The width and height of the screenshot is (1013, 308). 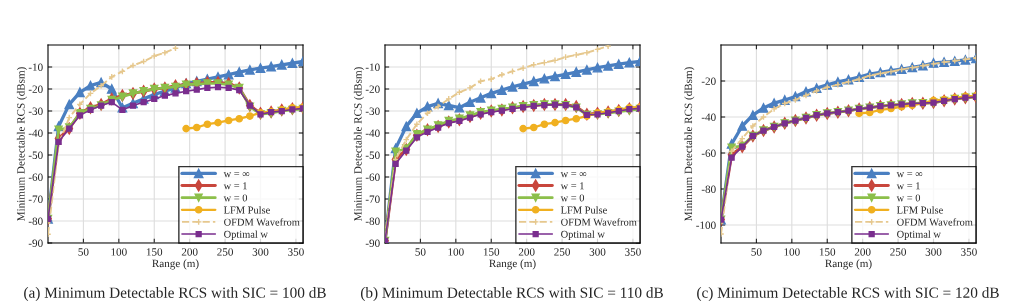 What do you see at coordinates (848, 294) in the screenshot?
I see `text: (c) Minimum Detectable RCS with SIC = 120 dB` at bounding box center [848, 294].